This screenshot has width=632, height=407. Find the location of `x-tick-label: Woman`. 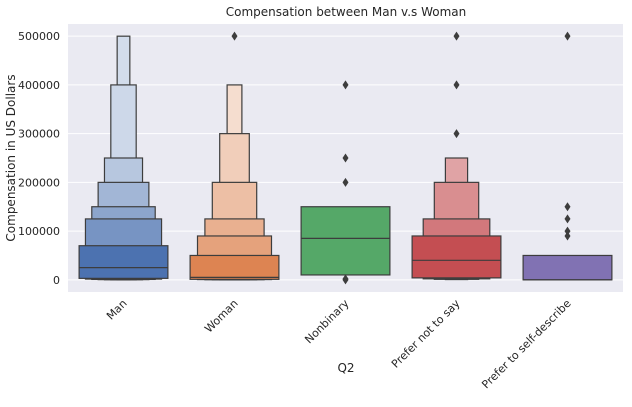

x-tick-label: Woman is located at coordinates (221, 316).